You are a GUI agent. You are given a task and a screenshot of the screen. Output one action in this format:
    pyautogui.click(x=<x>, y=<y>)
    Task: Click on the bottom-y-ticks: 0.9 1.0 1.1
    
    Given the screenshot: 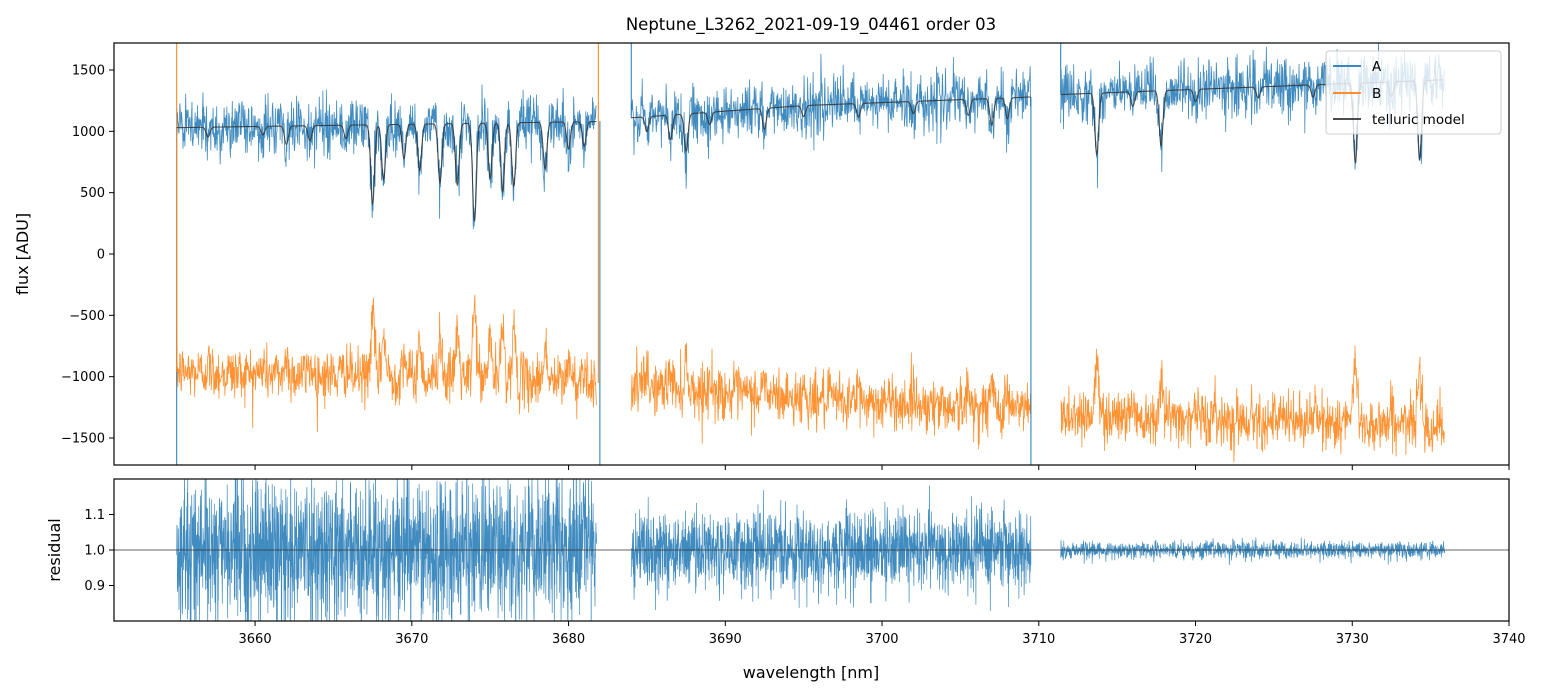 What is the action you would take?
    pyautogui.click(x=99, y=551)
    